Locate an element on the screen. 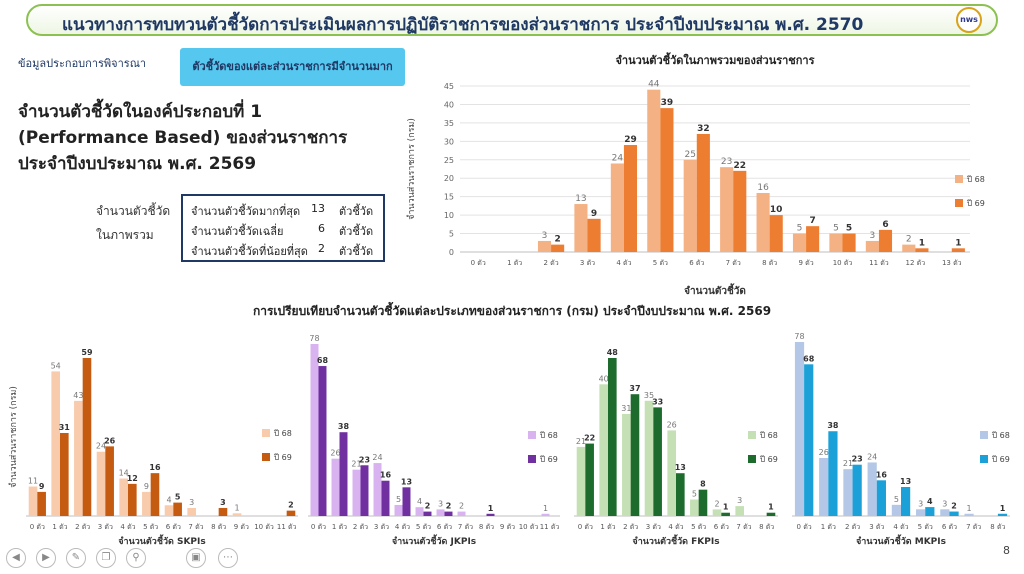 This screenshot has height=574, width=1024. summary-row-unit: ตัวชี้วัด is located at coordinates (356, 211).